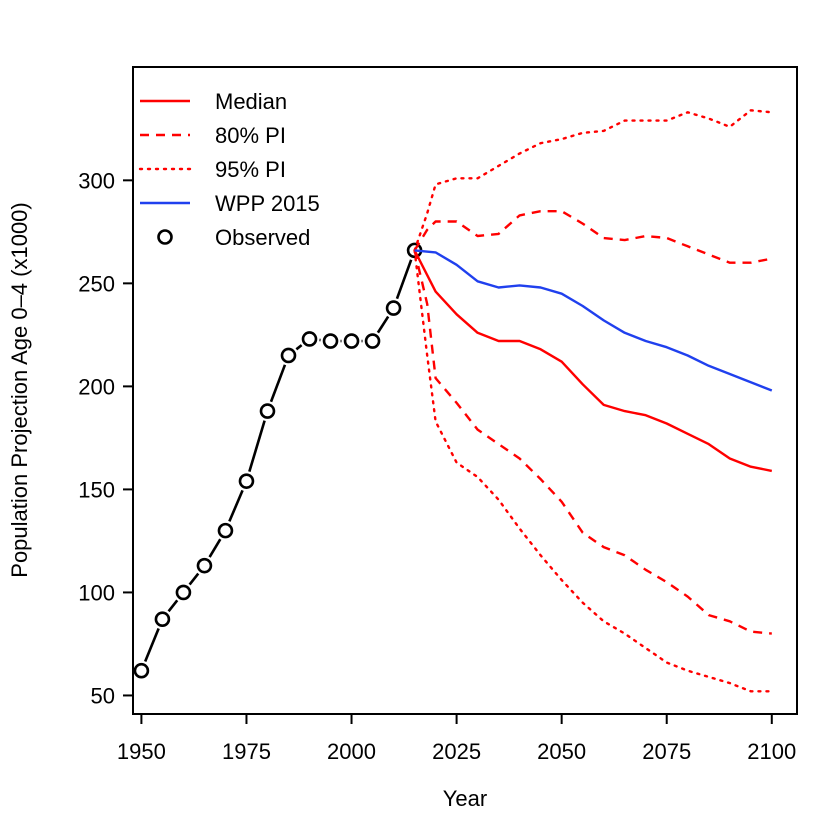 This screenshot has height=830, width=830. I want to click on y-tick-label: 100, so click(96, 592).